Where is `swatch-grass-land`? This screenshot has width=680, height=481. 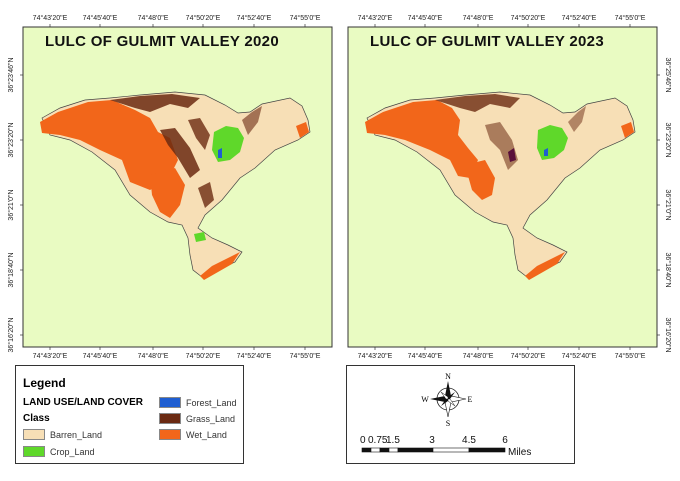
swatch-grass-land is located at coordinates (170, 418).